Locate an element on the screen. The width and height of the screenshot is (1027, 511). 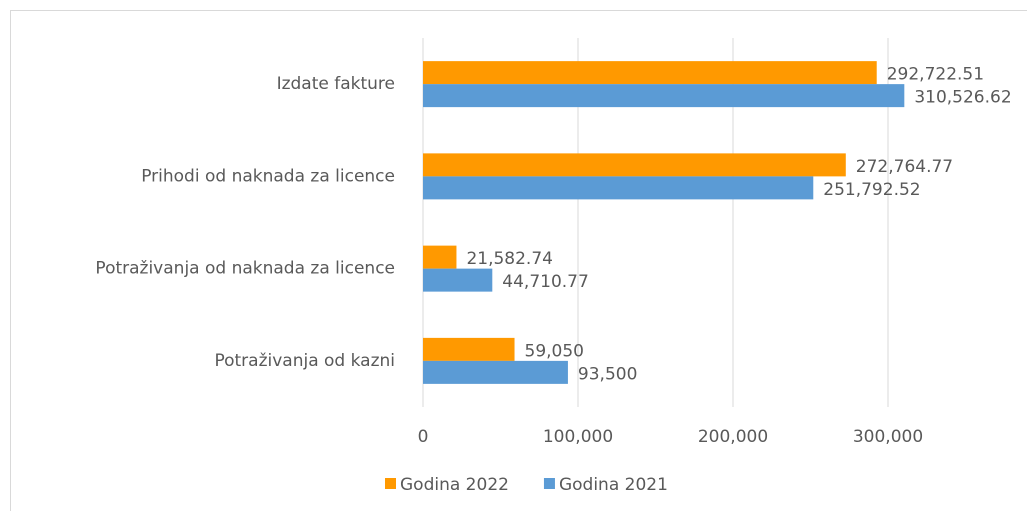
y-tick-label: Prihodi od naknada za licence is located at coordinates (268, 176).